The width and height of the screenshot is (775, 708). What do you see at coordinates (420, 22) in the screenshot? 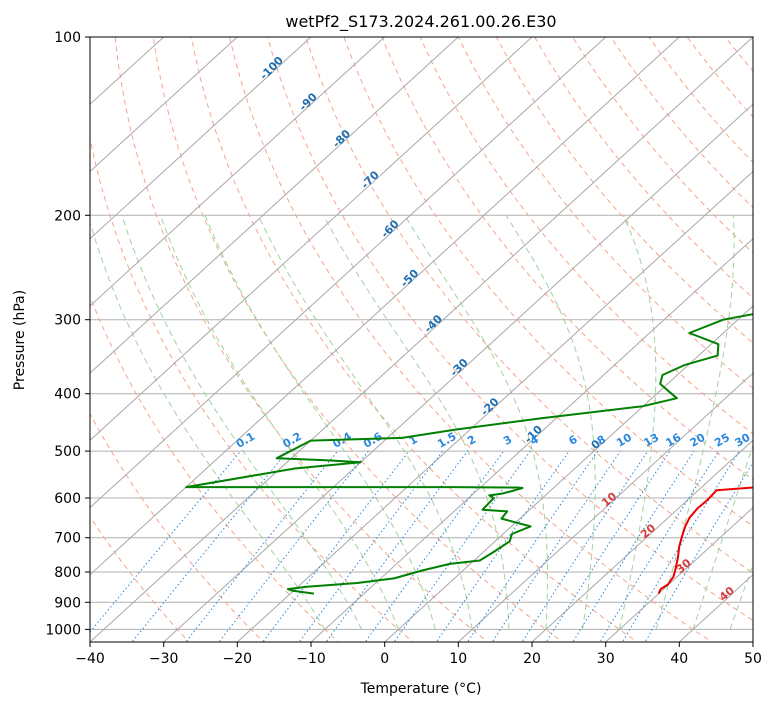
I see `chart-title: wetPf2_S173.2024.261.00.26.E30` at bounding box center [420, 22].